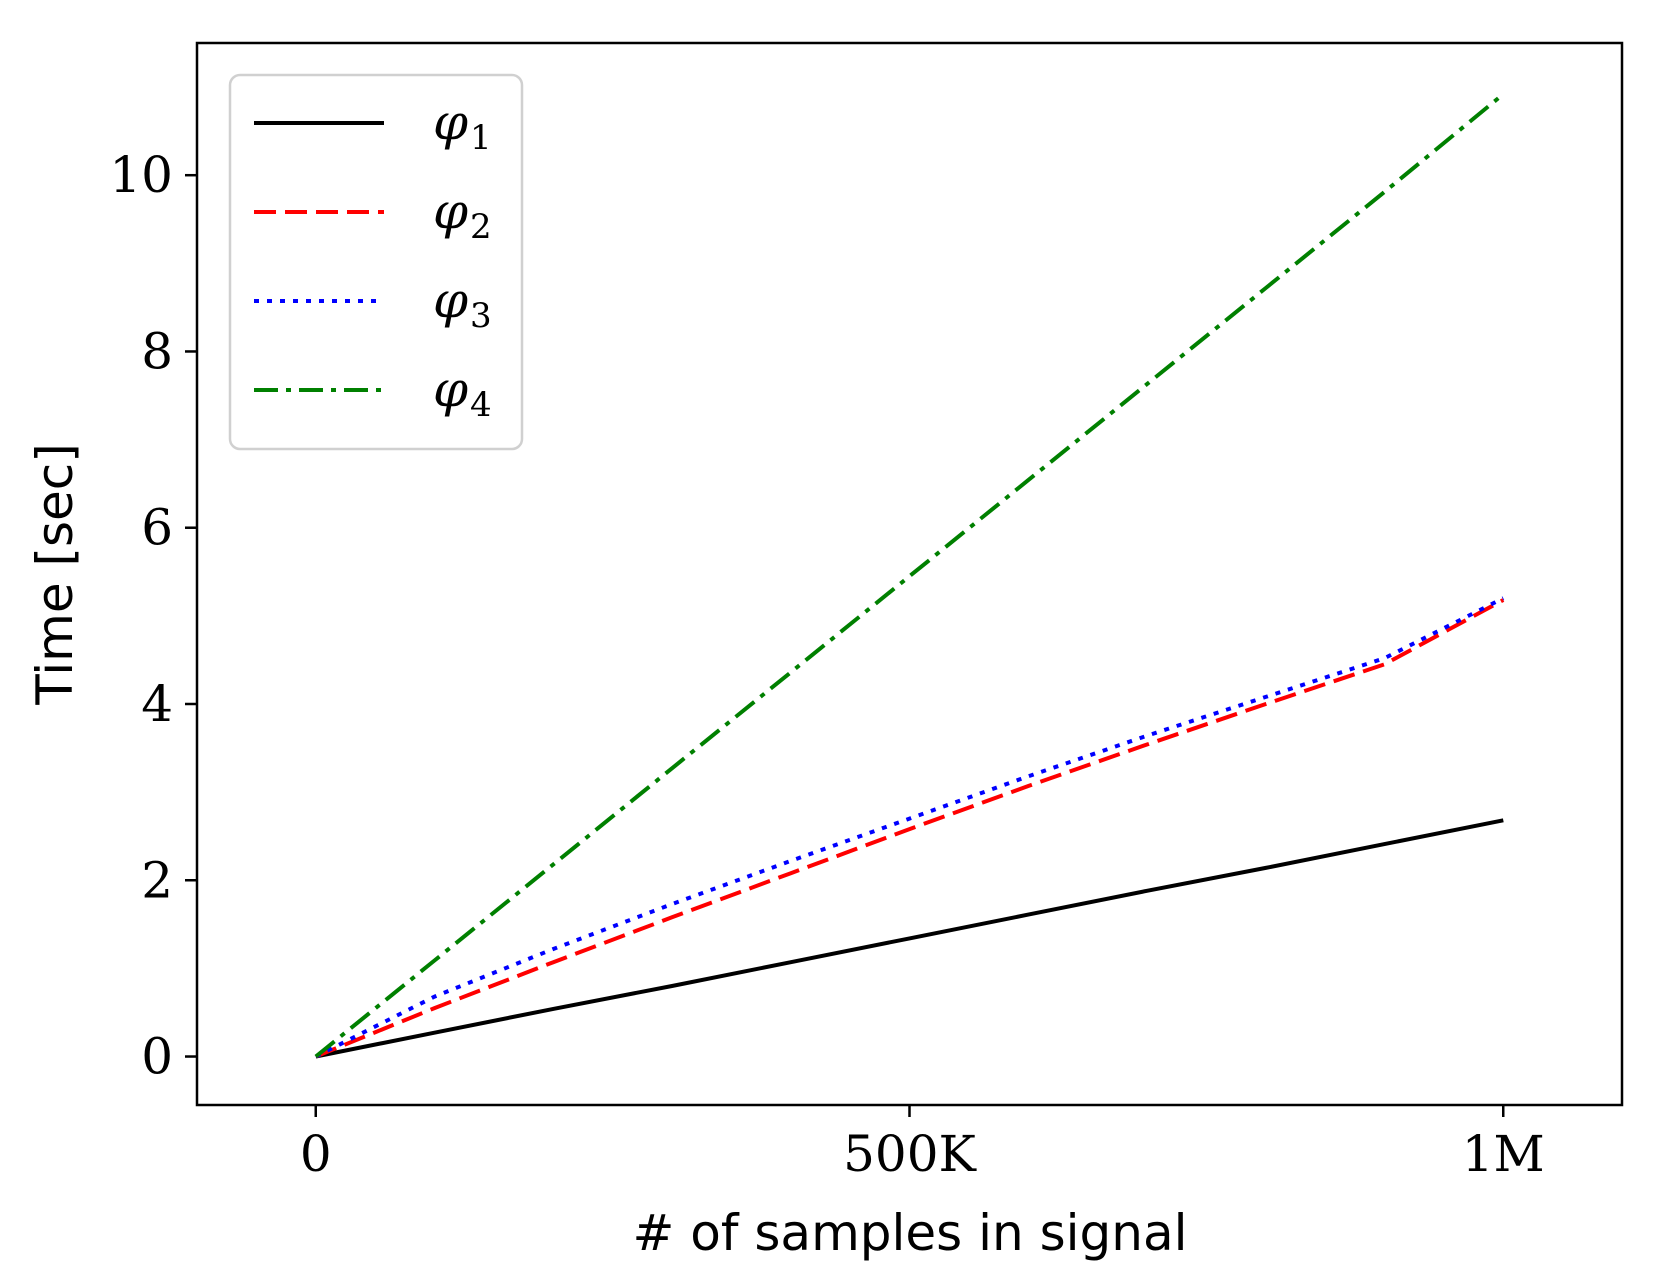 The image size is (1659, 1285). What do you see at coordinates (157, 704) in the screenshot?
I see `y-tick-label: 4` at bounding box center [157, 704].